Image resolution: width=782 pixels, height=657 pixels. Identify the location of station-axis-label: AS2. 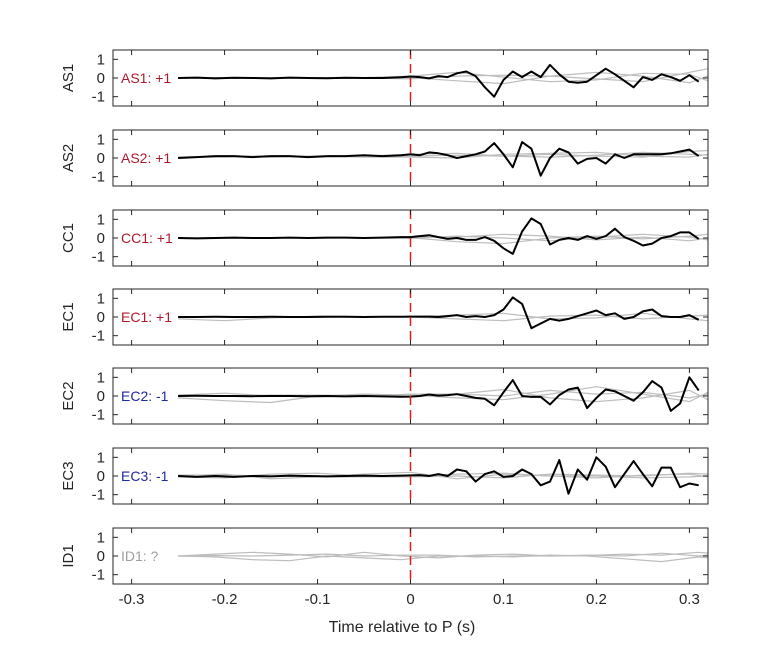
(68, 158).